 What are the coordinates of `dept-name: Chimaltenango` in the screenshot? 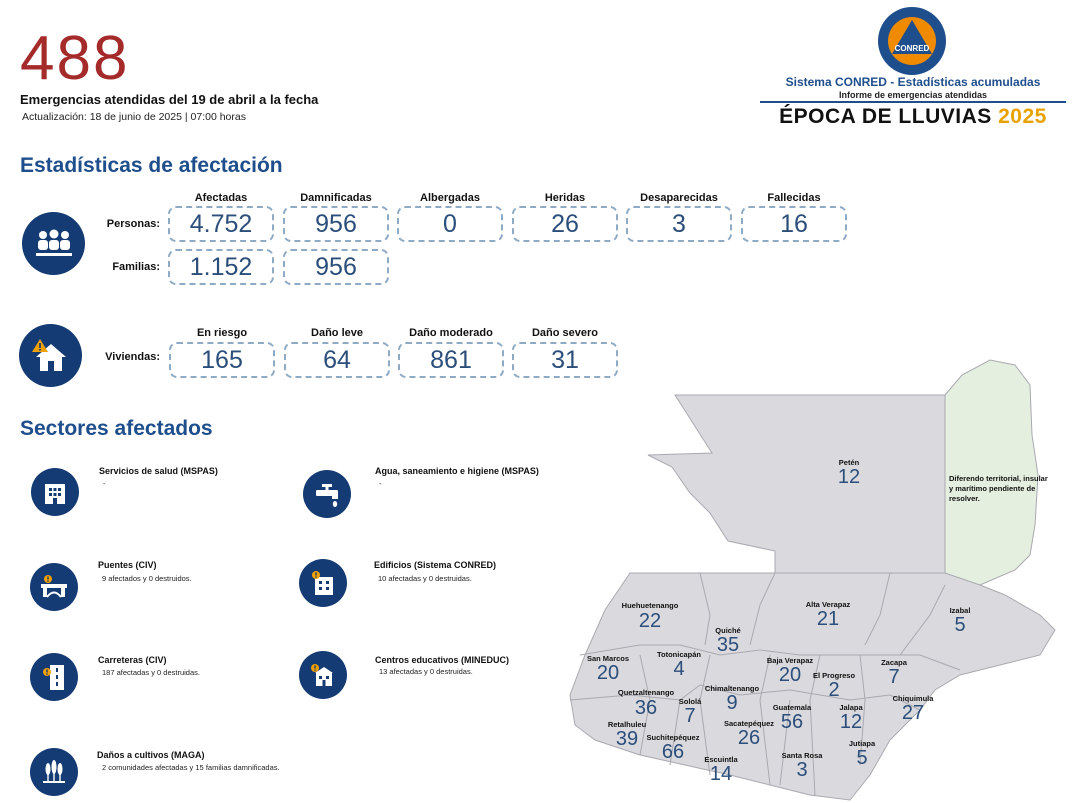 It's located at (732, 688).